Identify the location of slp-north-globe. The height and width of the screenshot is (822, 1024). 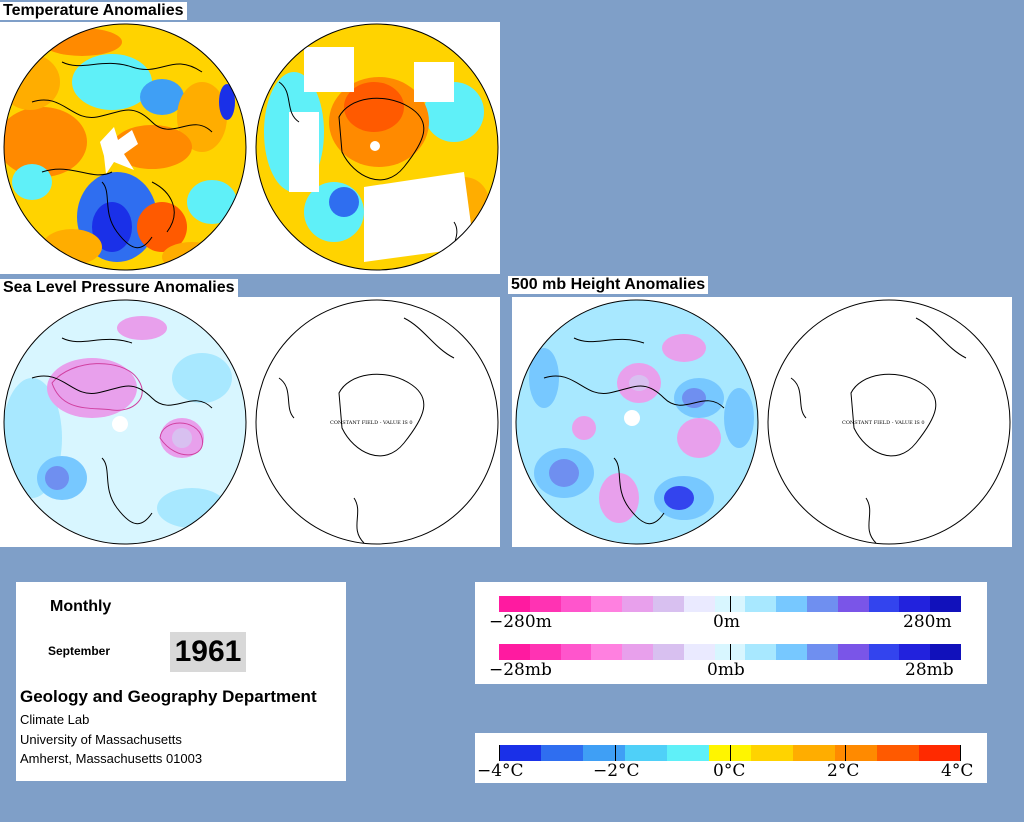
(125, 422).